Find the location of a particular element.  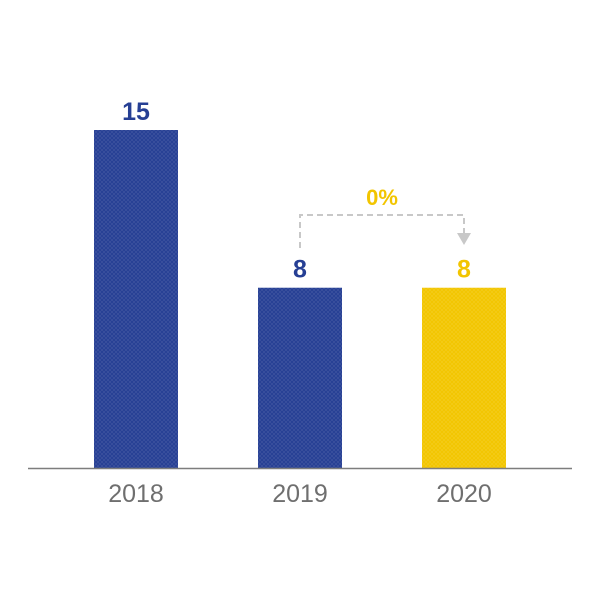

change-bracket-line is located at coordinates (382, 231).